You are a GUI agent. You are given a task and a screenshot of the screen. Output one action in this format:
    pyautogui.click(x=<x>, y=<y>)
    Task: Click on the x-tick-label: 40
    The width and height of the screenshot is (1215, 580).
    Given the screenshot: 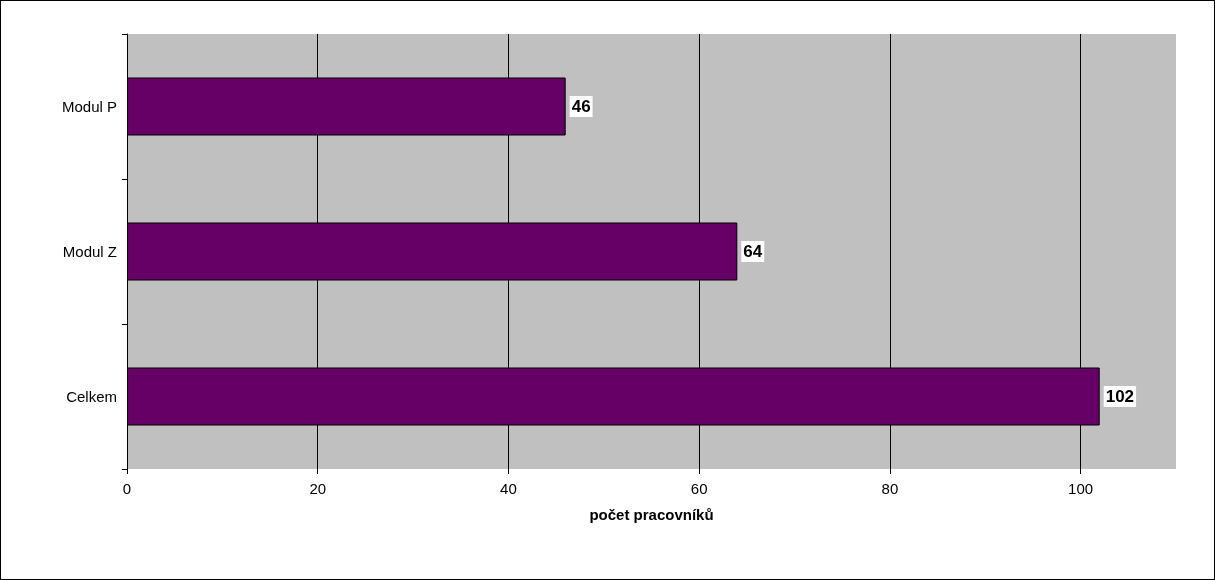 What is the action you would take?
    pyautogui.click(x=508, y=488)
    